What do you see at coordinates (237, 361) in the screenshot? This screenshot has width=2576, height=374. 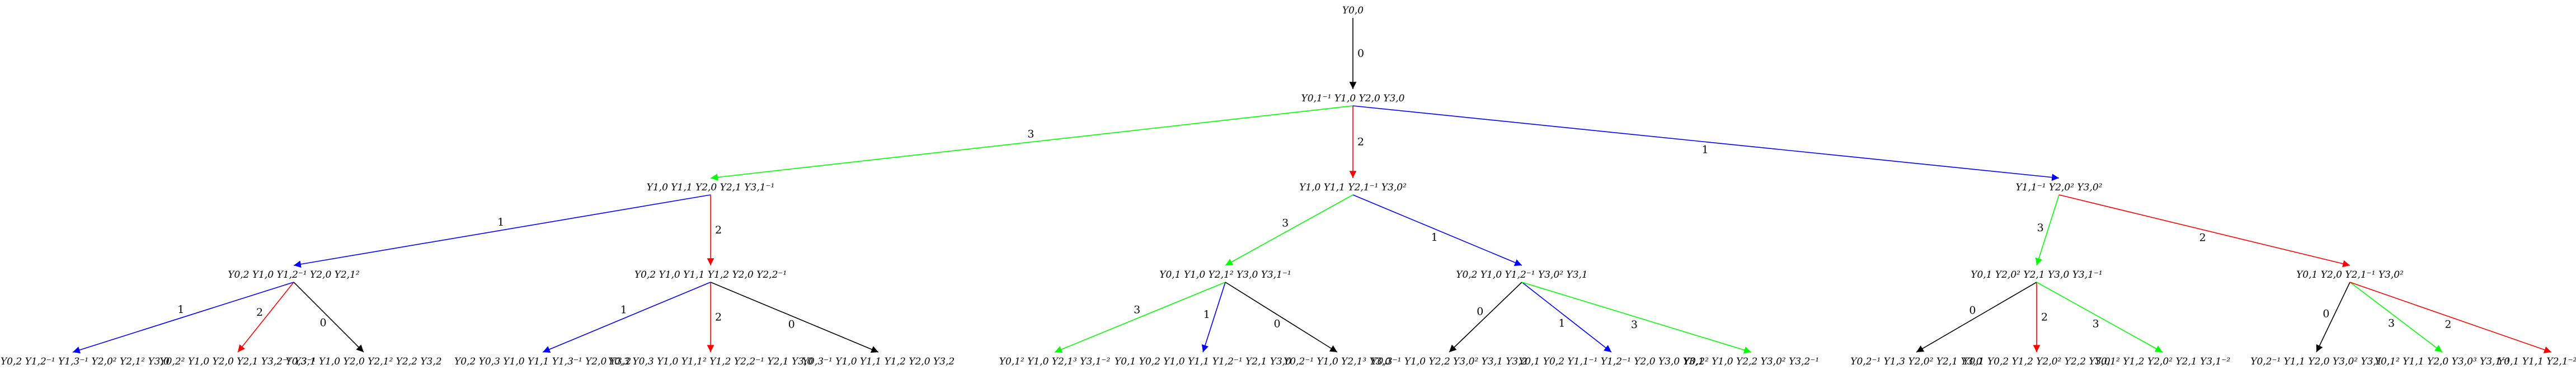 I see `tree-node-n12: Y0,2² Y1,0 Y2,0 Y2,1 Y3,2⁻¹ Y3,1` at bounding box center [237, 361].